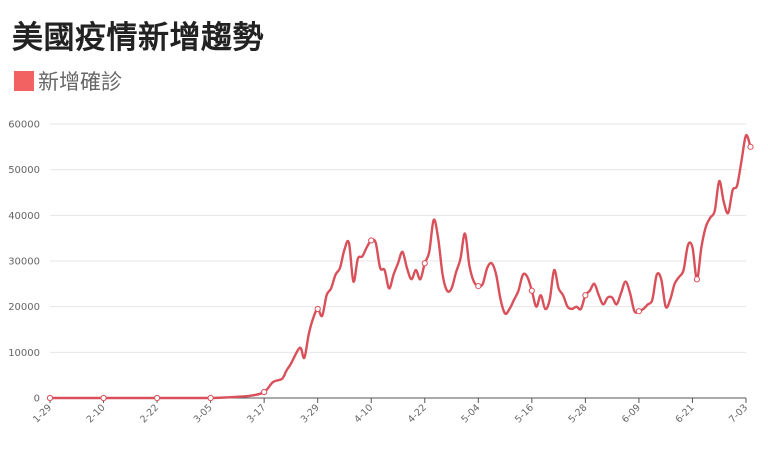 This screenshot has height=453, width=768. I want to click on x-tick-label: 1-29, so click(42, 413).